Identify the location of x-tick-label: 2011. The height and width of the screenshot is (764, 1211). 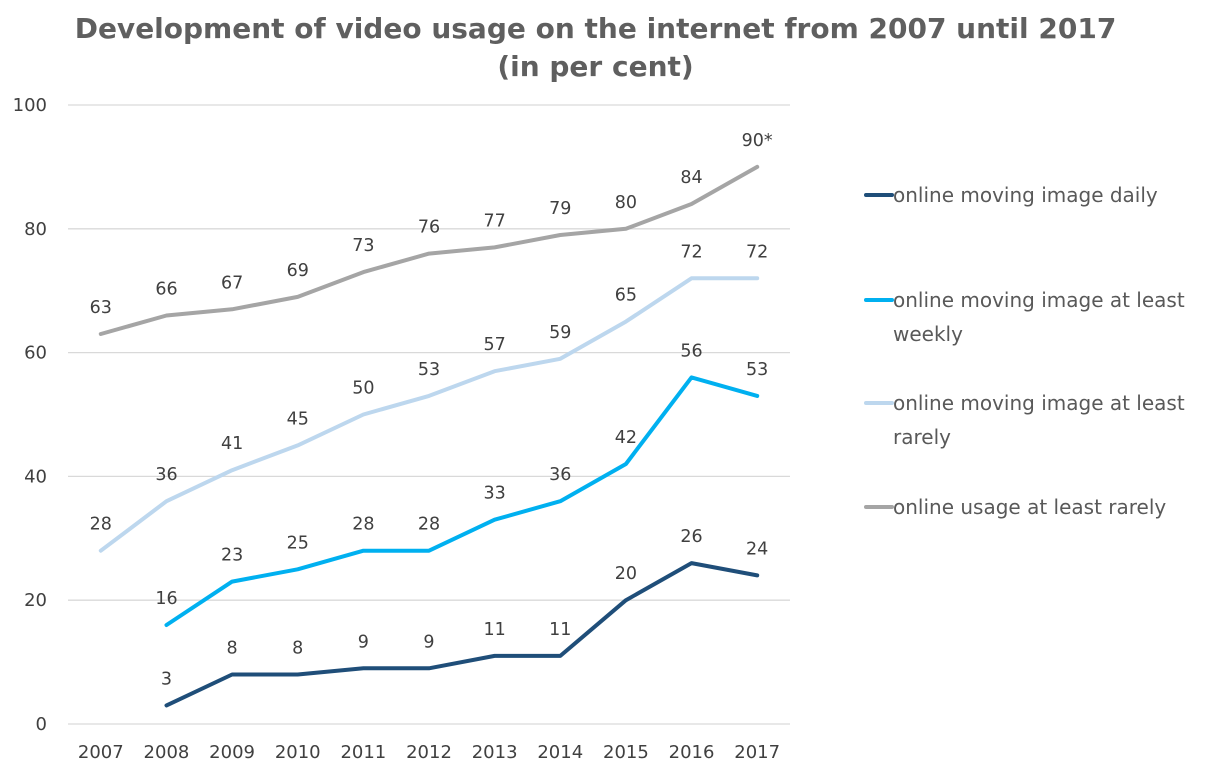
(363, 752).